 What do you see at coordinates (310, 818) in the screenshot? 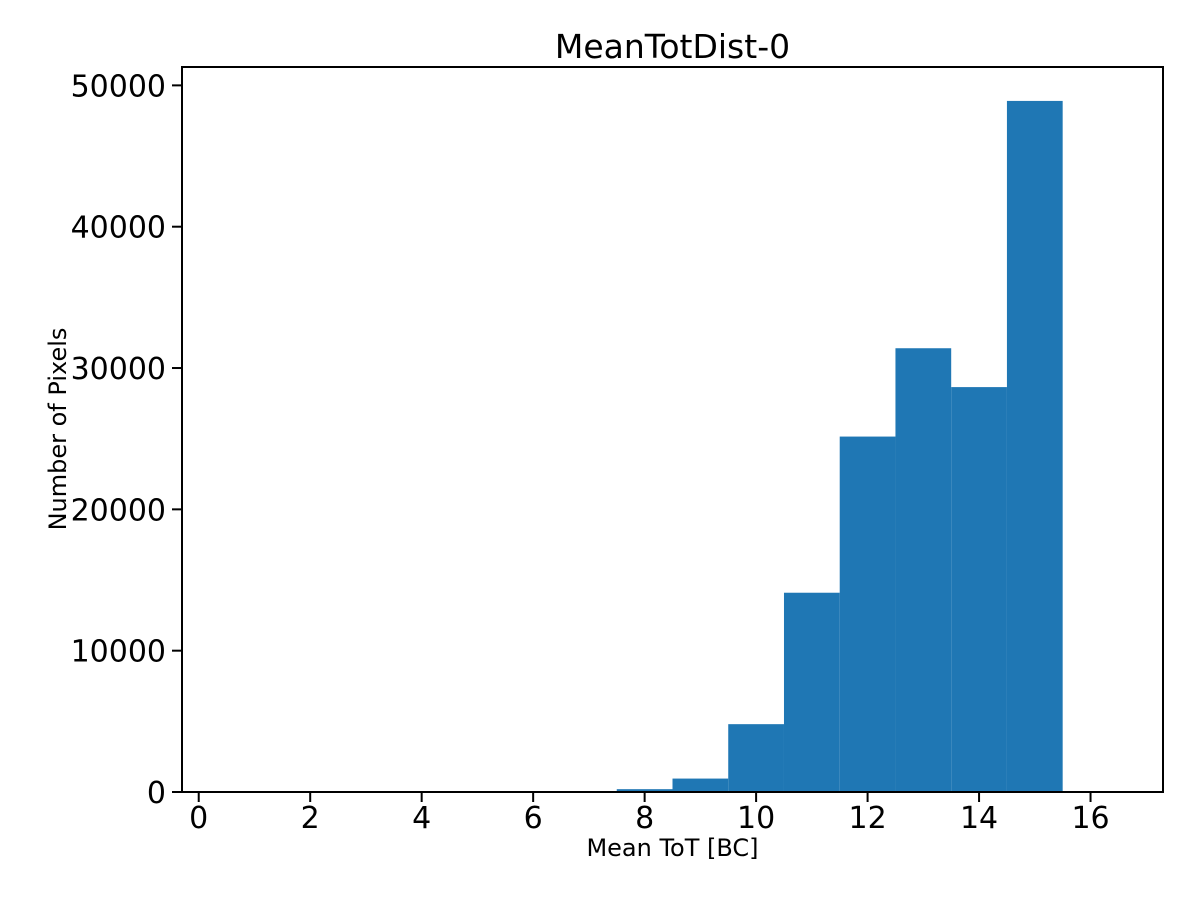
I see `x-tick-label: 2` at bounding box center [310, 818].